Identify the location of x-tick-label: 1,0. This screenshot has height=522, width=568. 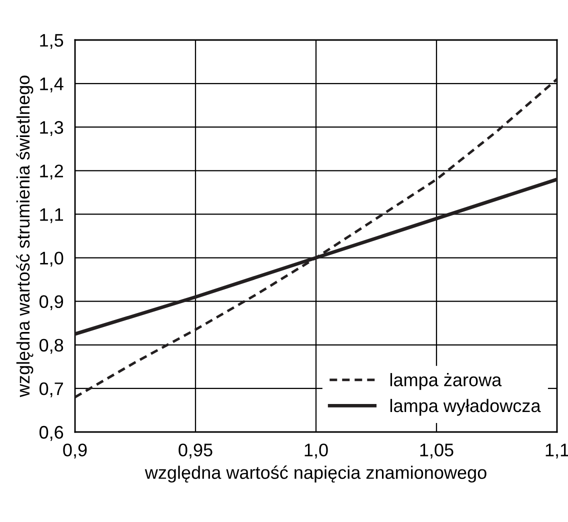
(316, 451).